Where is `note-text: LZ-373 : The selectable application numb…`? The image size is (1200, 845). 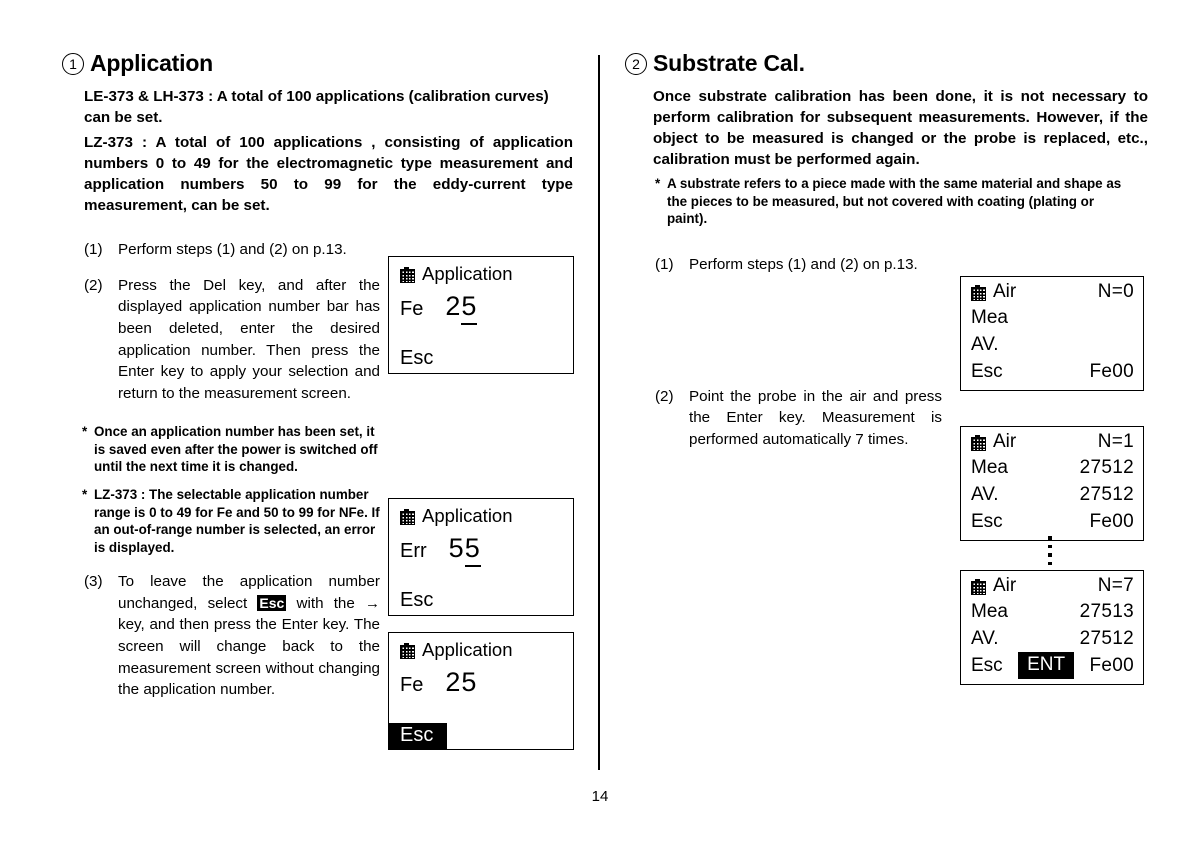
note-text: LZ-373 : The selectable application numb… is located at coordinates (237, 521).